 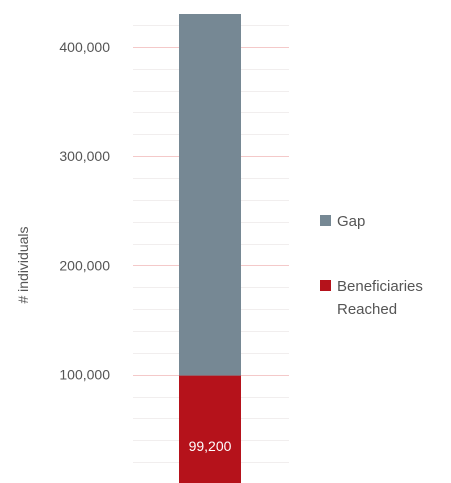 I want to click on legend-label: Gap, so click(x=351, y=221).